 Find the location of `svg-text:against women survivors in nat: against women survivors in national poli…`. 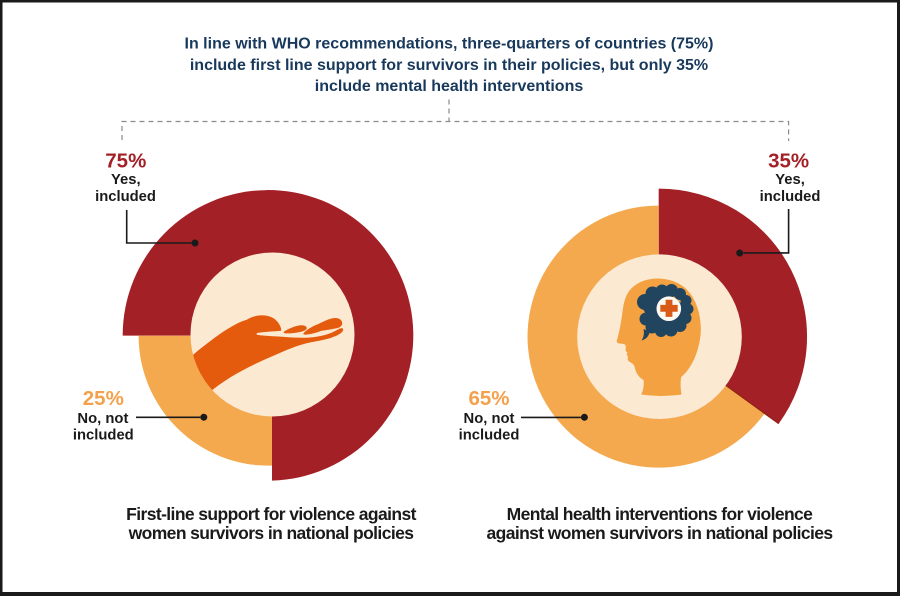

svg-text:against women survivors in nat: against women survivors in national poli… is located at coordinates (659, 533).